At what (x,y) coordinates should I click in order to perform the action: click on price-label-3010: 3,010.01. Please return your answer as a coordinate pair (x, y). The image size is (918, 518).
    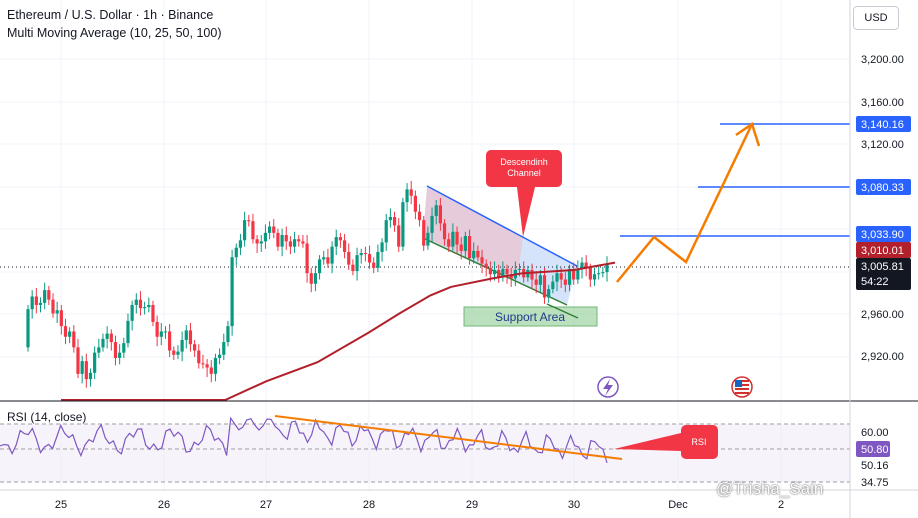
    Looking at the image, I should click on (883, 250).